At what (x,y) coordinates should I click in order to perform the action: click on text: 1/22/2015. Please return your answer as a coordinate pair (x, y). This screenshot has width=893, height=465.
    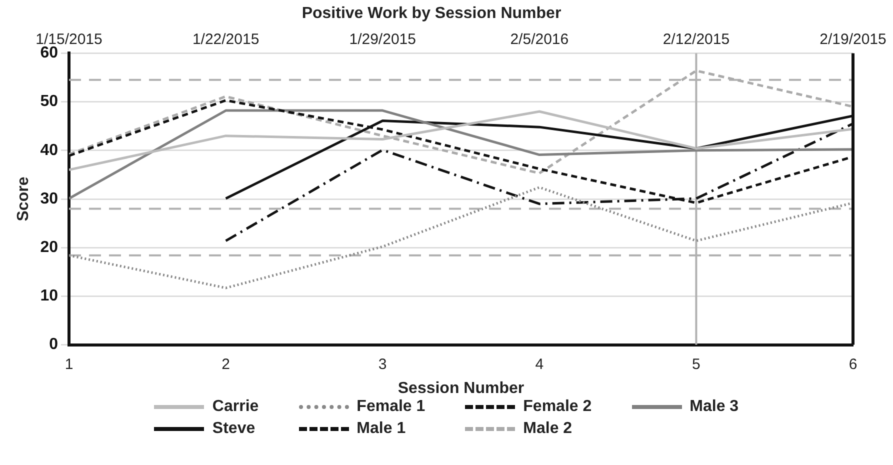
    Looking at the image, I should click on (226, 39).